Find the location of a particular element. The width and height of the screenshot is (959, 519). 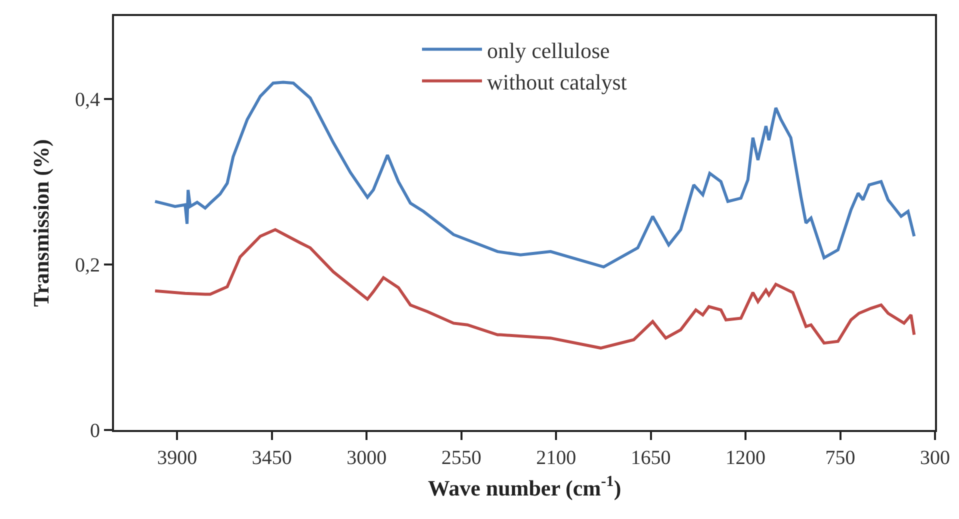

y-tick-label: 0 is located at coordinates (95, 431).